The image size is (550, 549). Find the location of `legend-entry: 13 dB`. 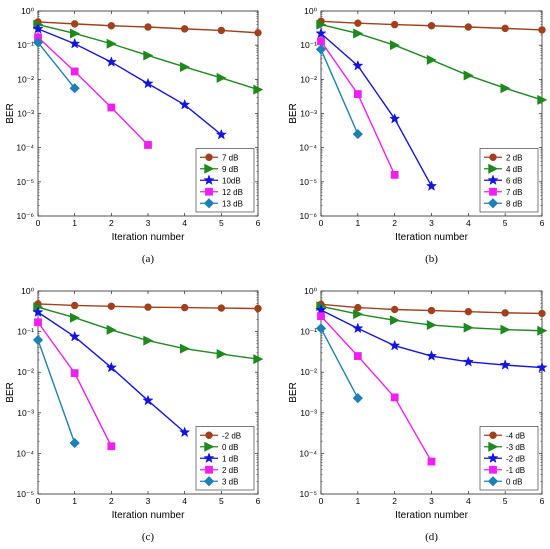

legend-entry: 13 dB is located at coordinates (221, 203).